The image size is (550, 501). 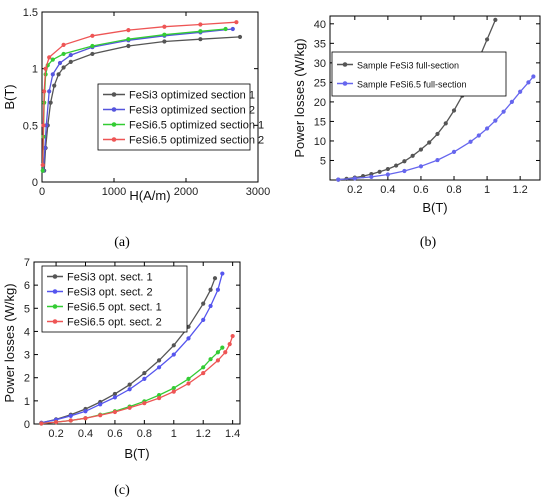 What do you see at coordinates (420, 190) in the screenshot?
I see `x-tick-label: 0.6` at bounding box center [420, 190].